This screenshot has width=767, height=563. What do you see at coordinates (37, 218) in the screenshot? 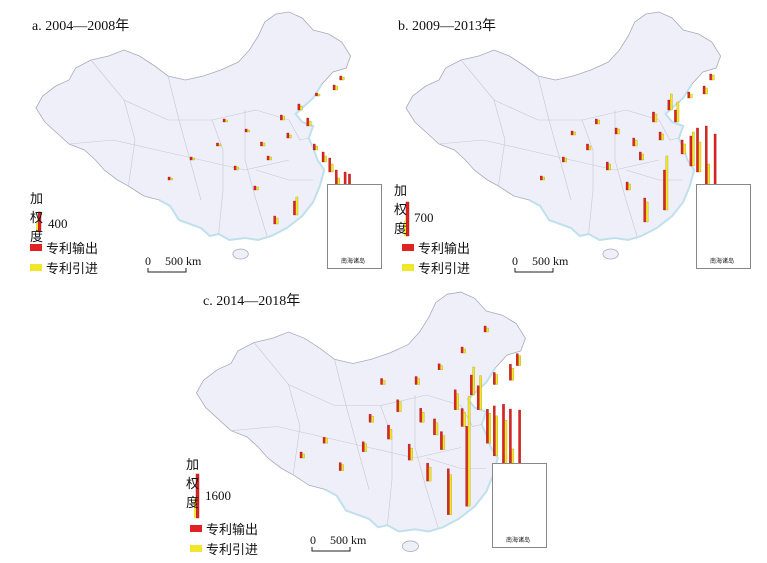
I see `legend-a-title: 加权度` at bounding box center [37, 218].